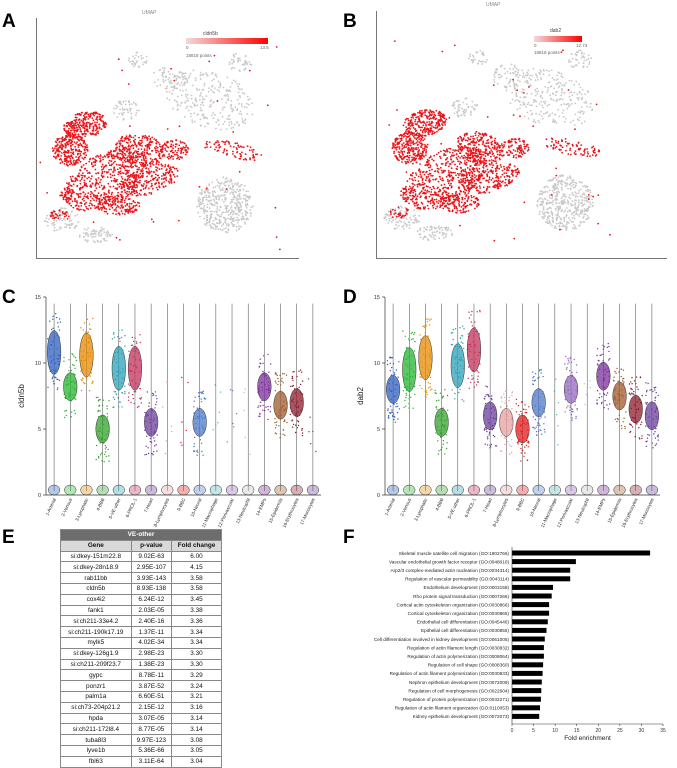  What do you see at coordinates (439, 504) in the screenshot?
I see `x-tick-label: 4-BBB` at bounding box center [439, 504].